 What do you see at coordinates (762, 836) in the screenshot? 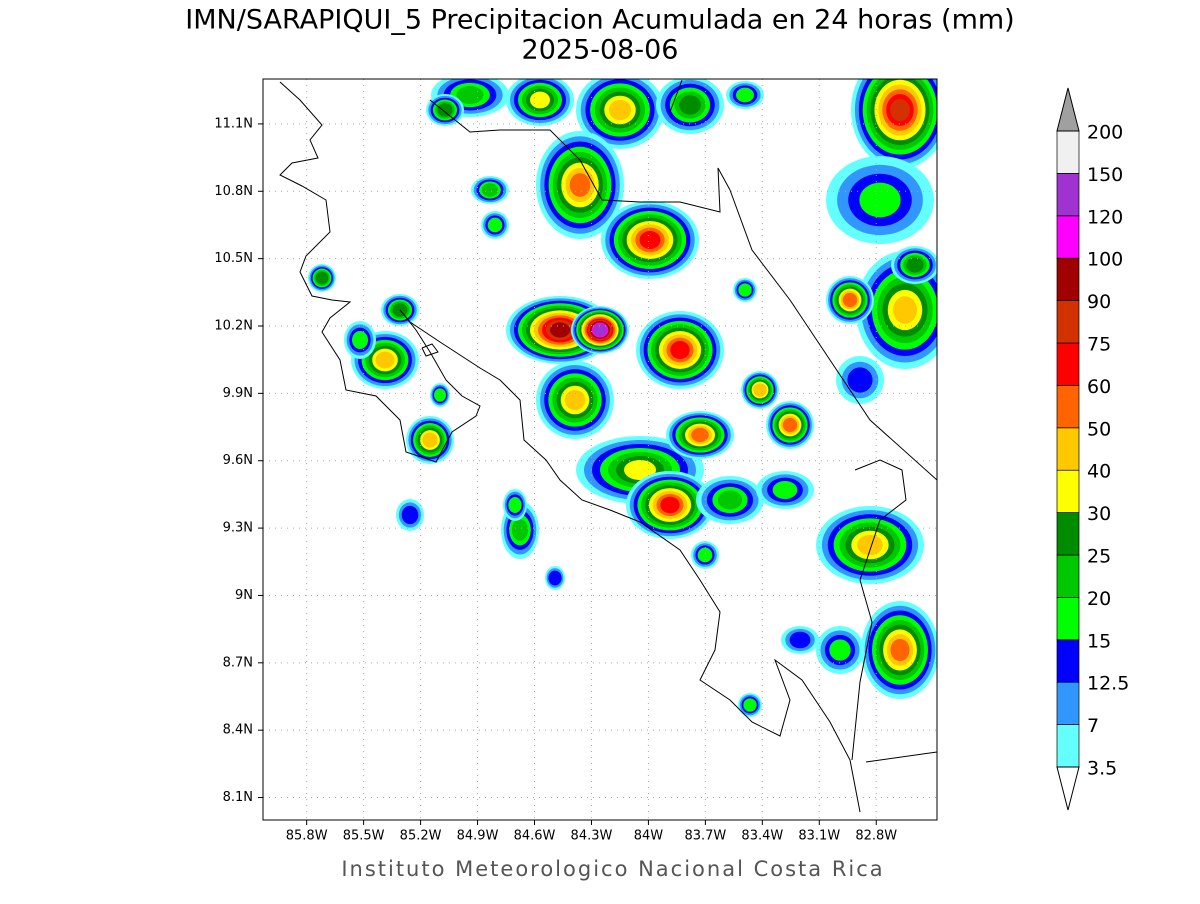
I see `x-tick-label: 83.4W` at bounding box center [762, 836].